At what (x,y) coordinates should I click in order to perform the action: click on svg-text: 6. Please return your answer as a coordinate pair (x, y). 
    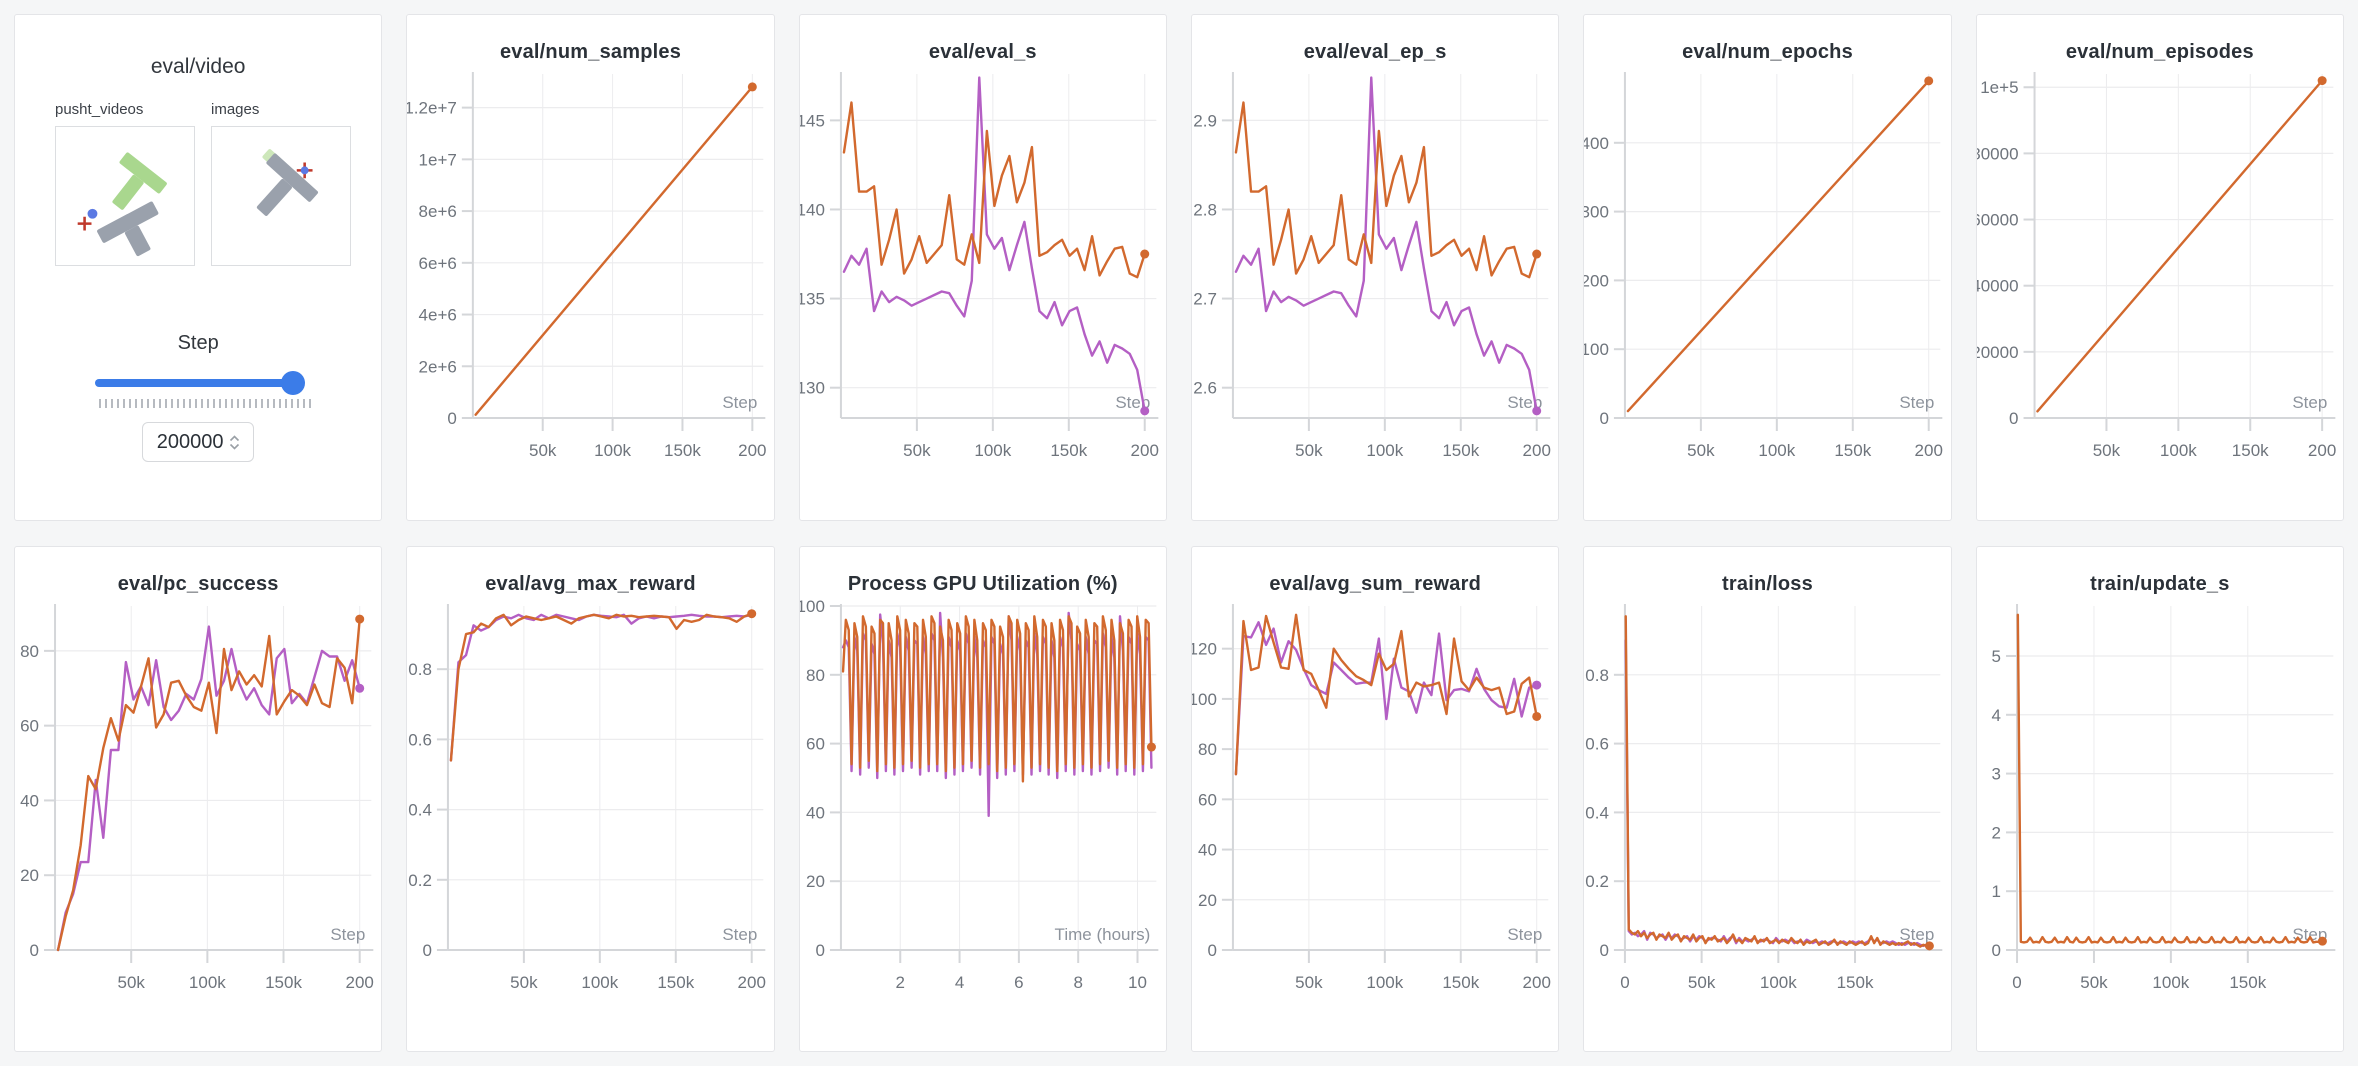
    Looking at the image, I should click on (1018, 982).